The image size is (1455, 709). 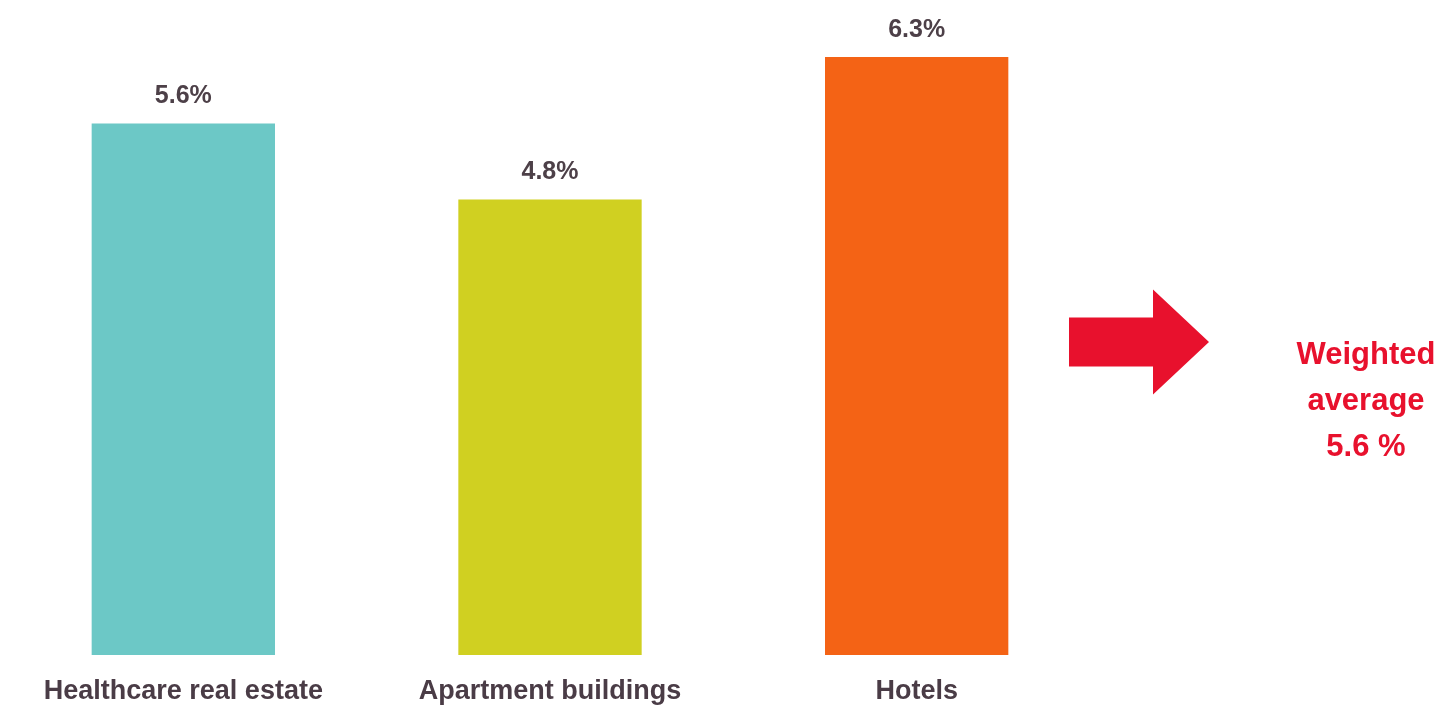 I want to click on text: Weighted average 5.6 %, so click(x=1366, y=399).